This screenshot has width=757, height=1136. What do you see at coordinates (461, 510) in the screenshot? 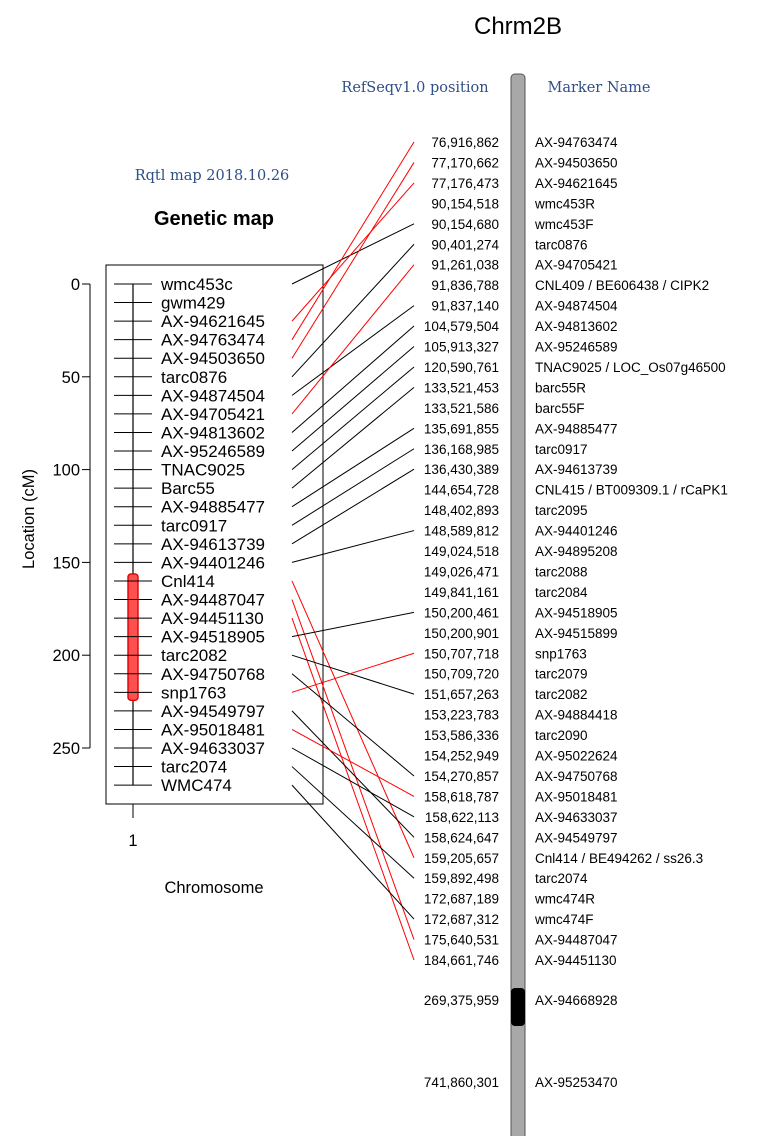
I see `physical-position: 148,402,893` at bounding box center [461, 510].